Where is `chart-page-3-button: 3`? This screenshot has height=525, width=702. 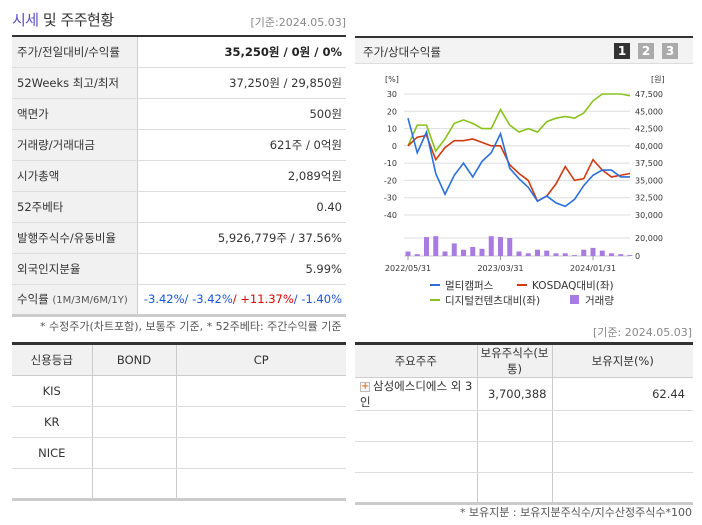 chart-page-3-button: 3 is located at coordinates (670, 51).